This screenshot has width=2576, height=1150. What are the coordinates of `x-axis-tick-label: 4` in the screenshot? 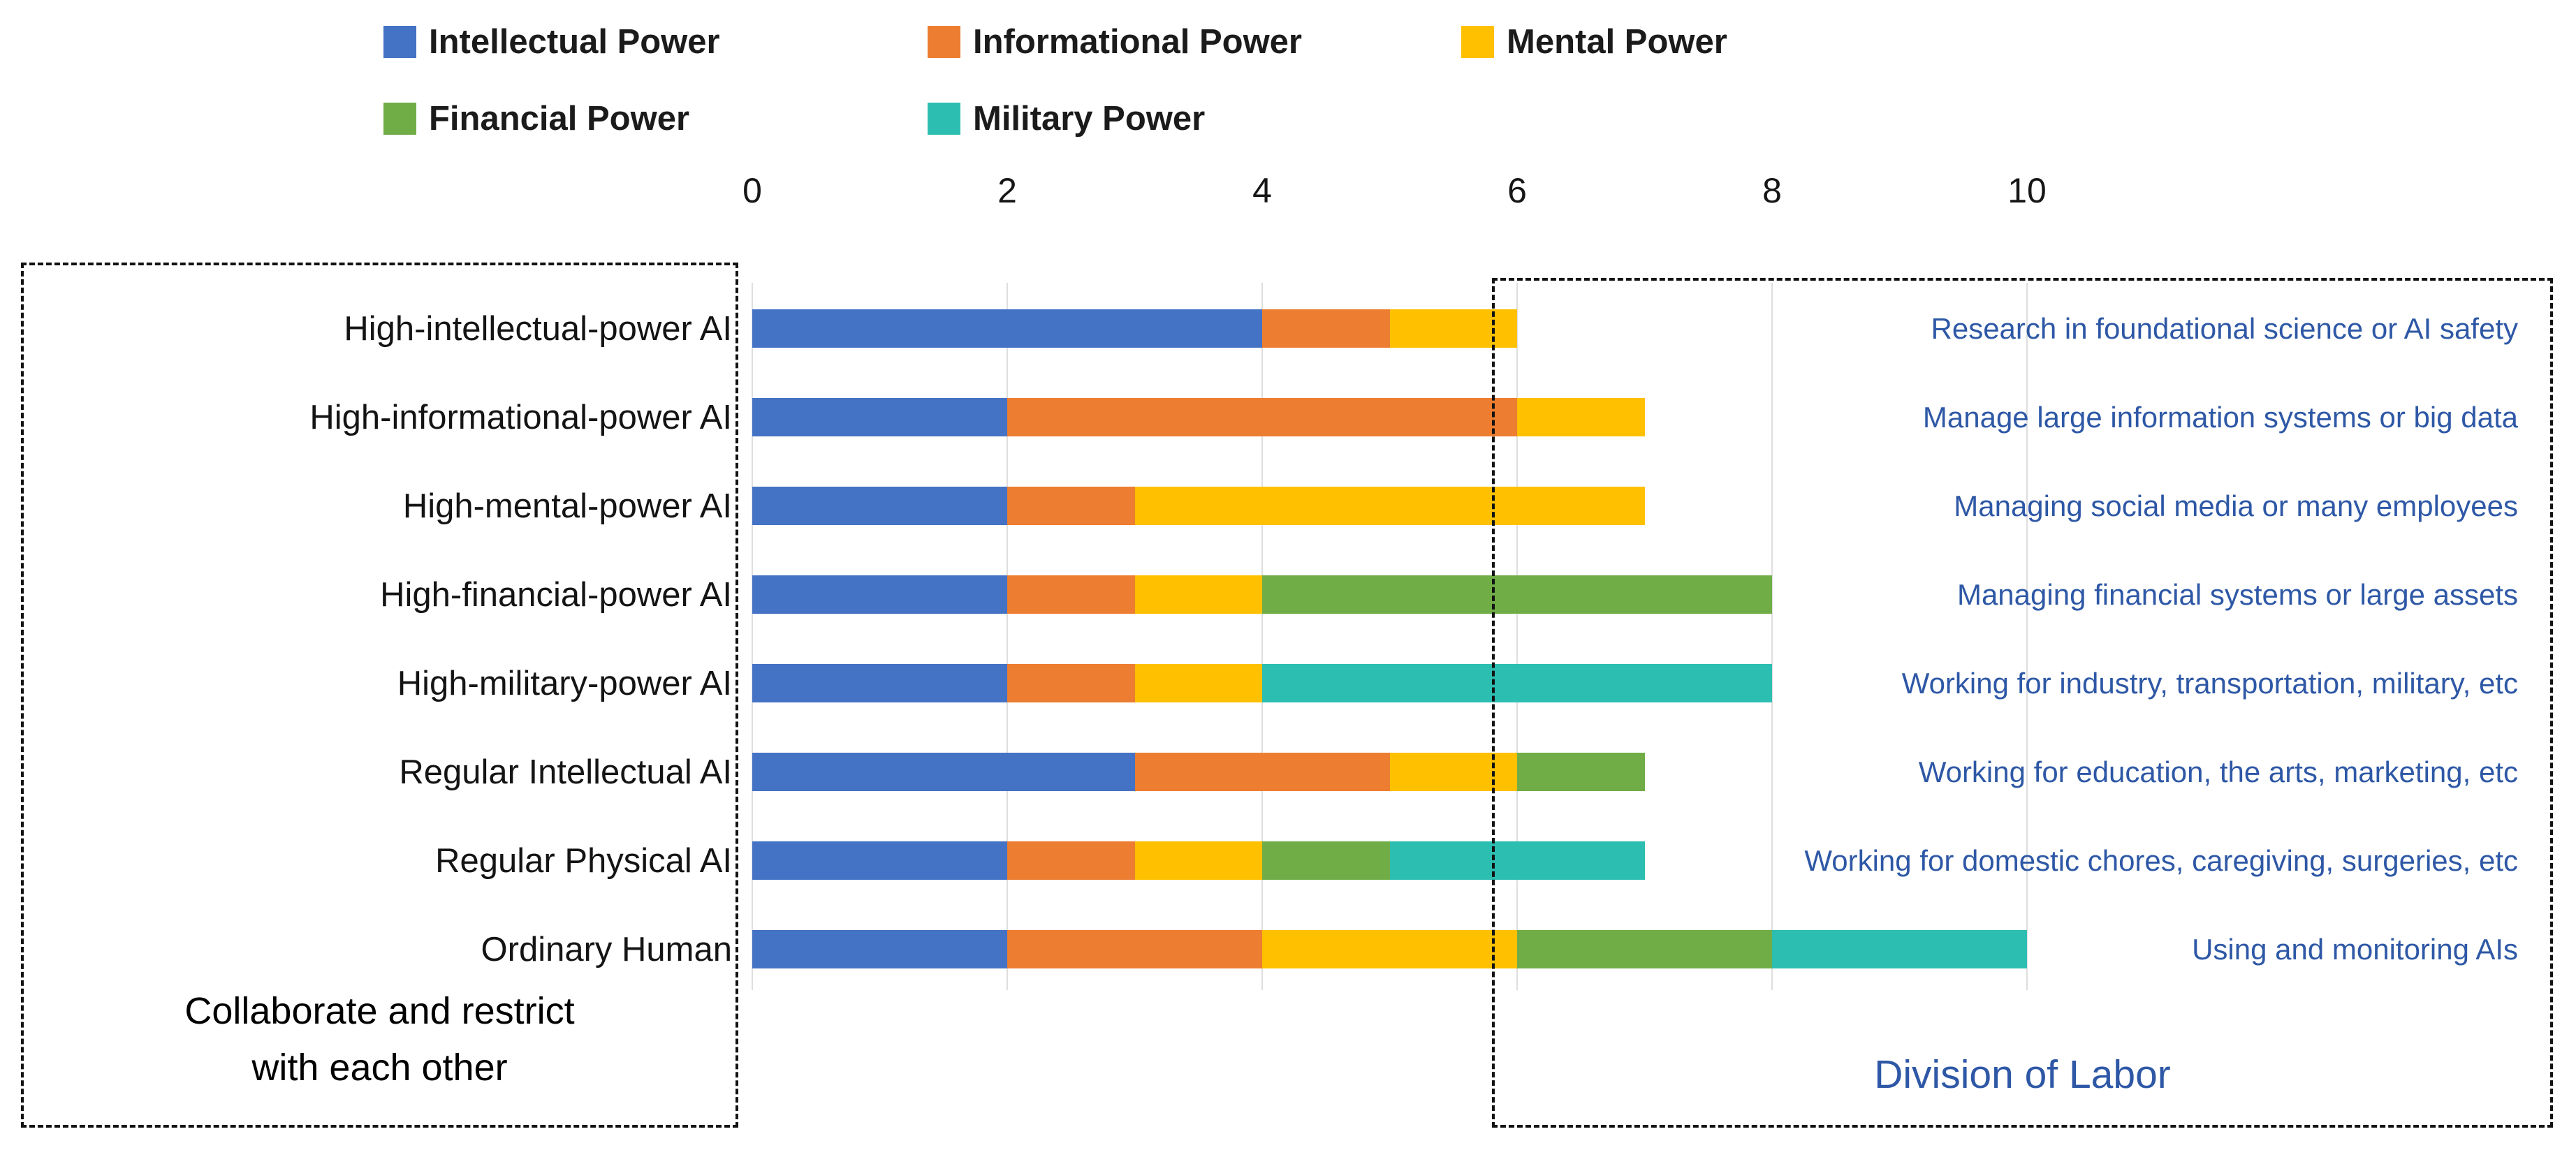 It's located at (1262, 190).